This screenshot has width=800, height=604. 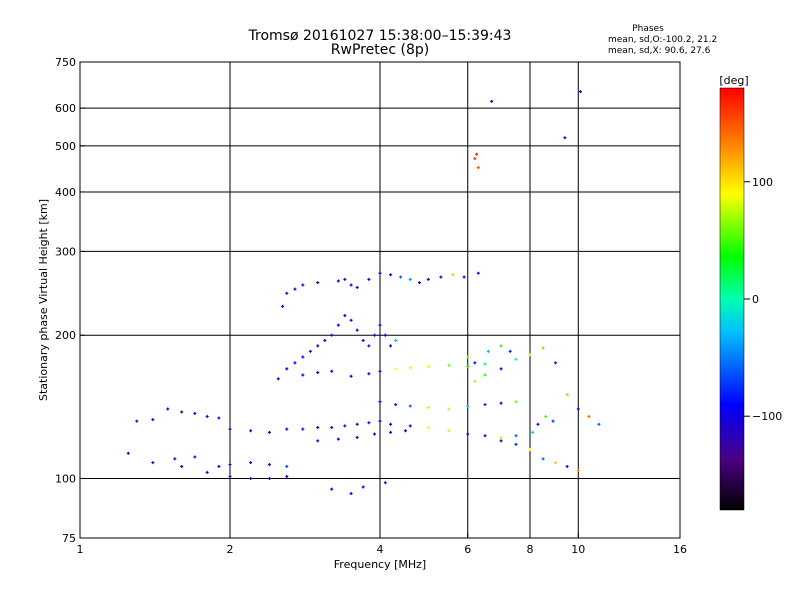 What do you see at coordinates (65, 146) in the screenshot?
I see `y-tick-label: 500` at bounding box center [65, 146].